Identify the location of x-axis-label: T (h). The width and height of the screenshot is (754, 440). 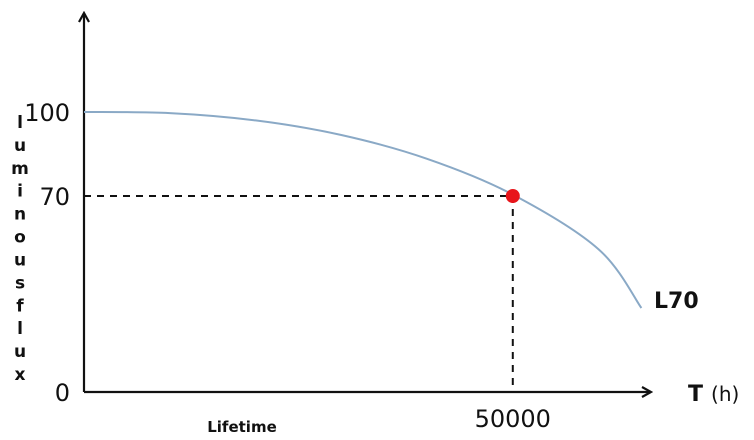
(713, 394).